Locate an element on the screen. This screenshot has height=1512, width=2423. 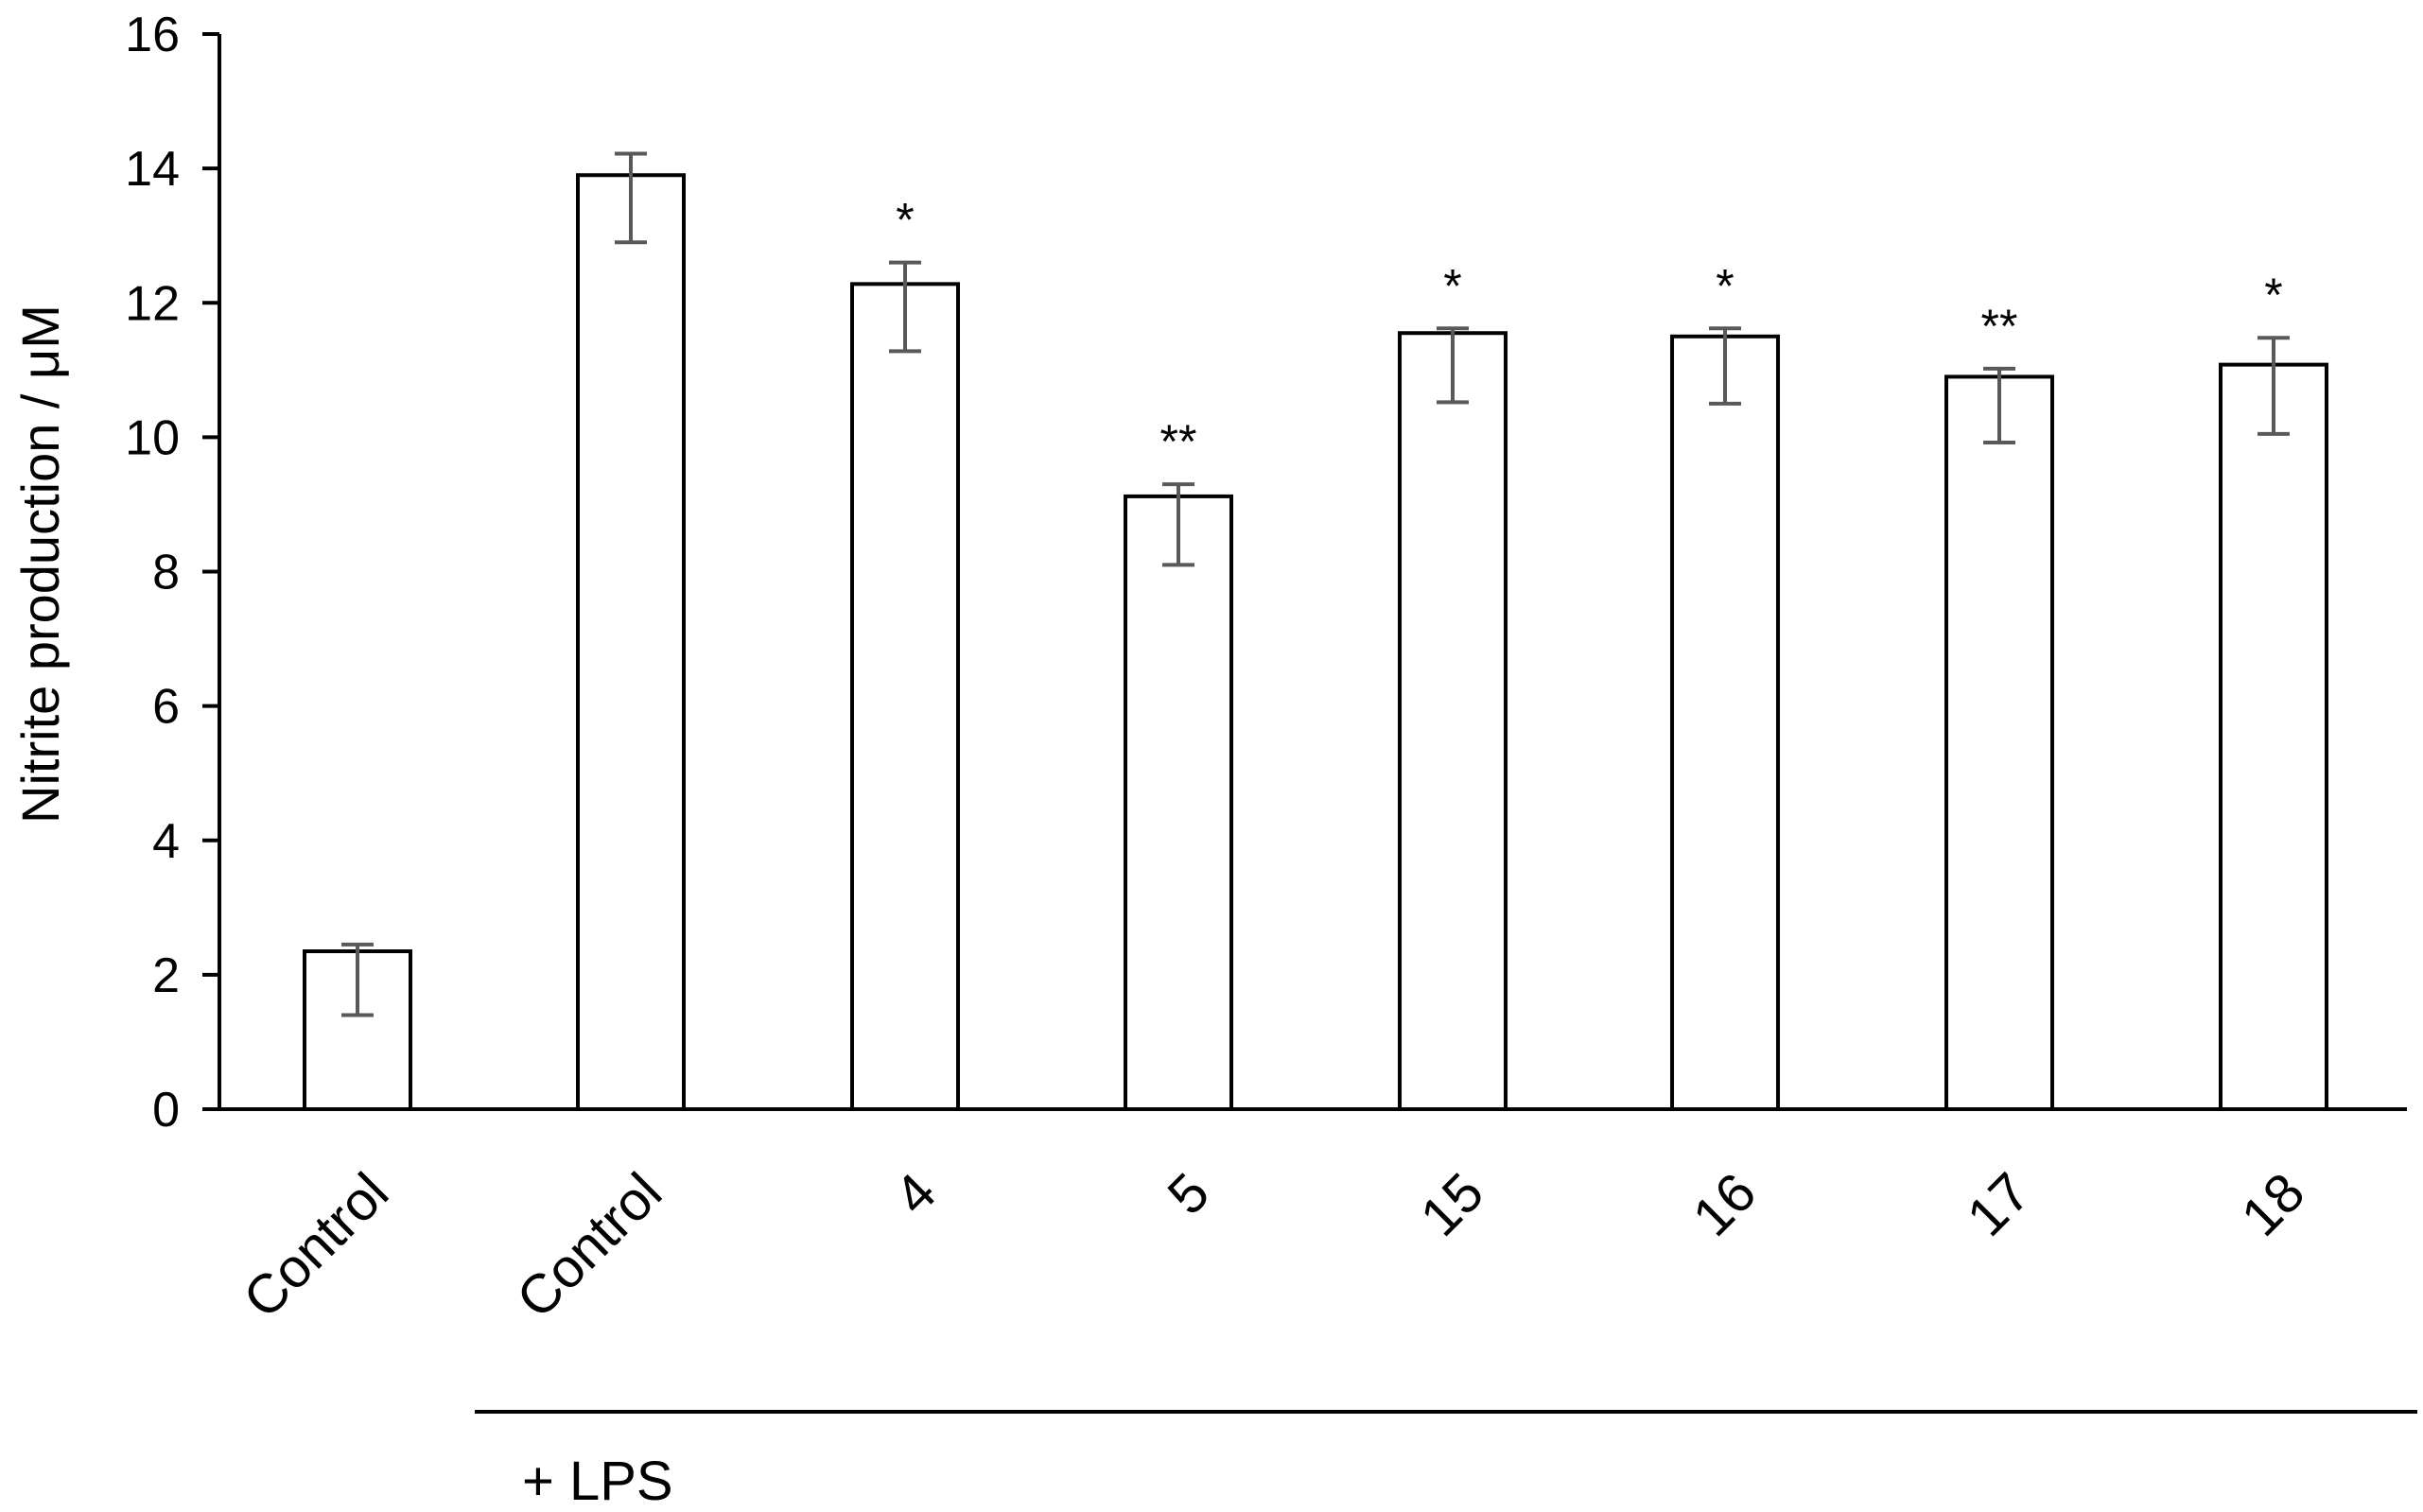
y-tick-label: 0 is located at coordinates (166, 1111).